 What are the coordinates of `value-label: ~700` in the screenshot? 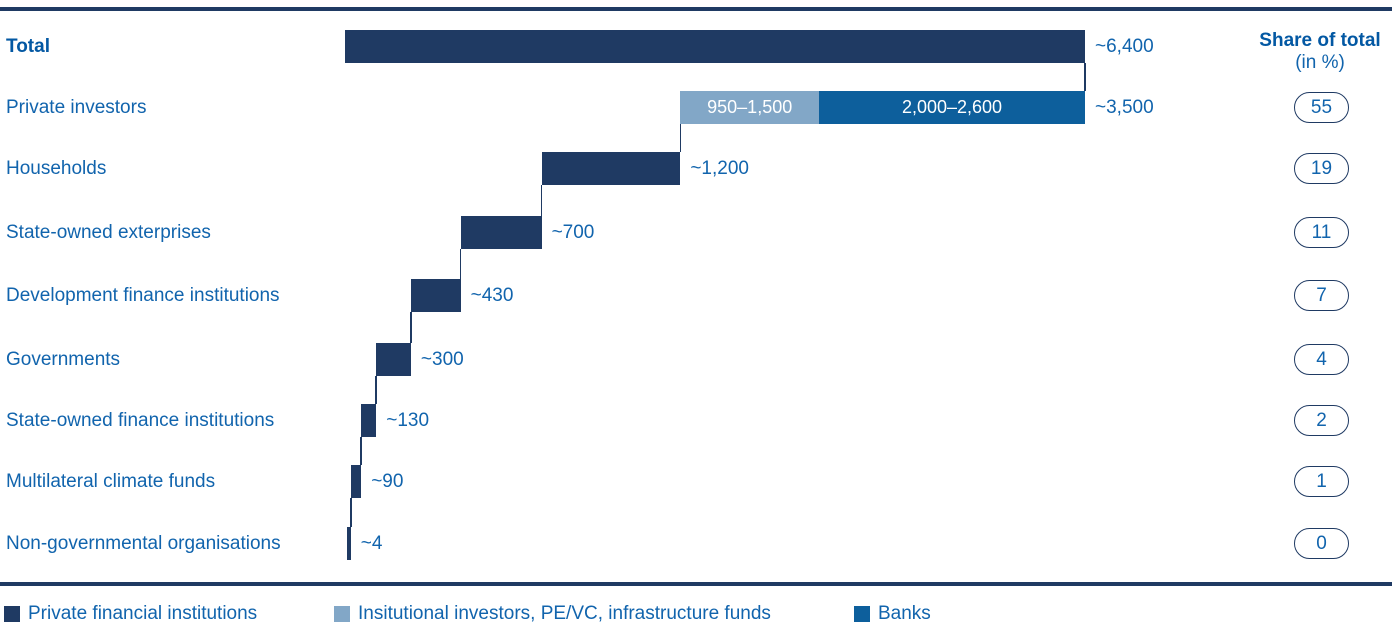 It's located at (573, 232).